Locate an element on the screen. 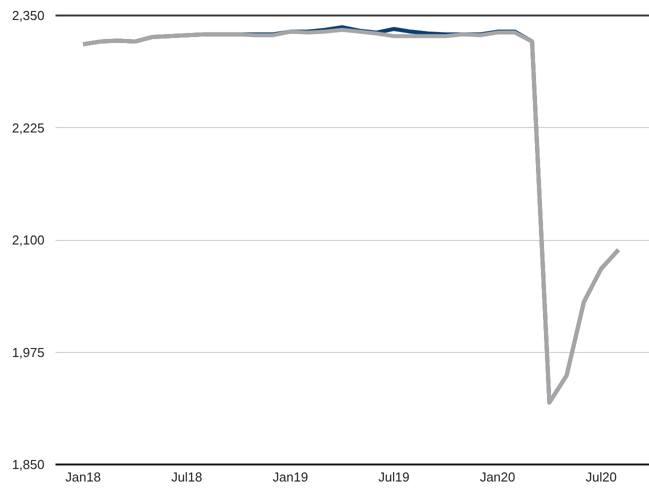 The width and height of the screenshot is (649, 495). x-tick-label: Jan18 is located at coordinates (83, 477).